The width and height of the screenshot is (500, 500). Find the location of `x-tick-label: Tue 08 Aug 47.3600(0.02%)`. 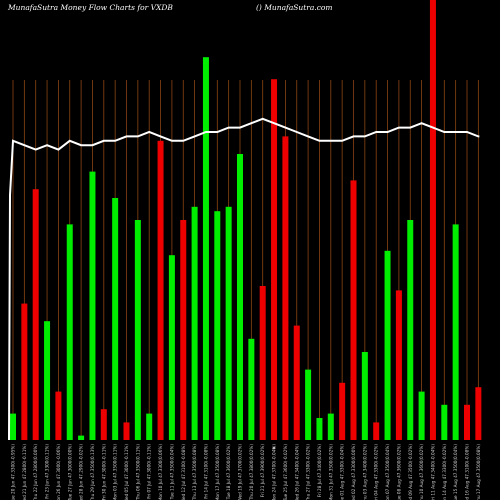

x-tick-label: Tue 08 Aug 47.3600(0.02%) is located at coordinates (398, 472).